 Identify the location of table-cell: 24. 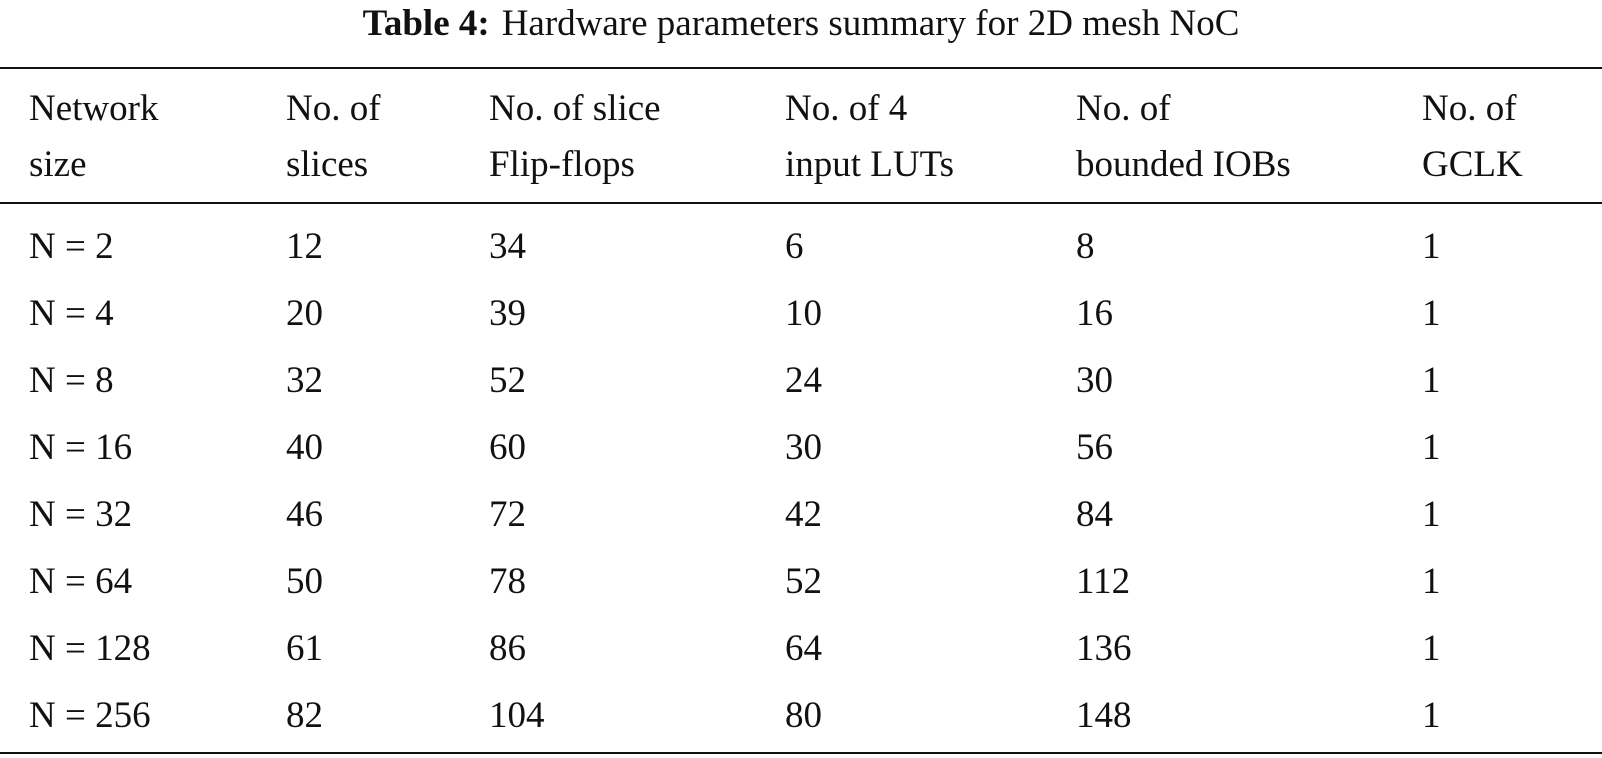
(803, 380).